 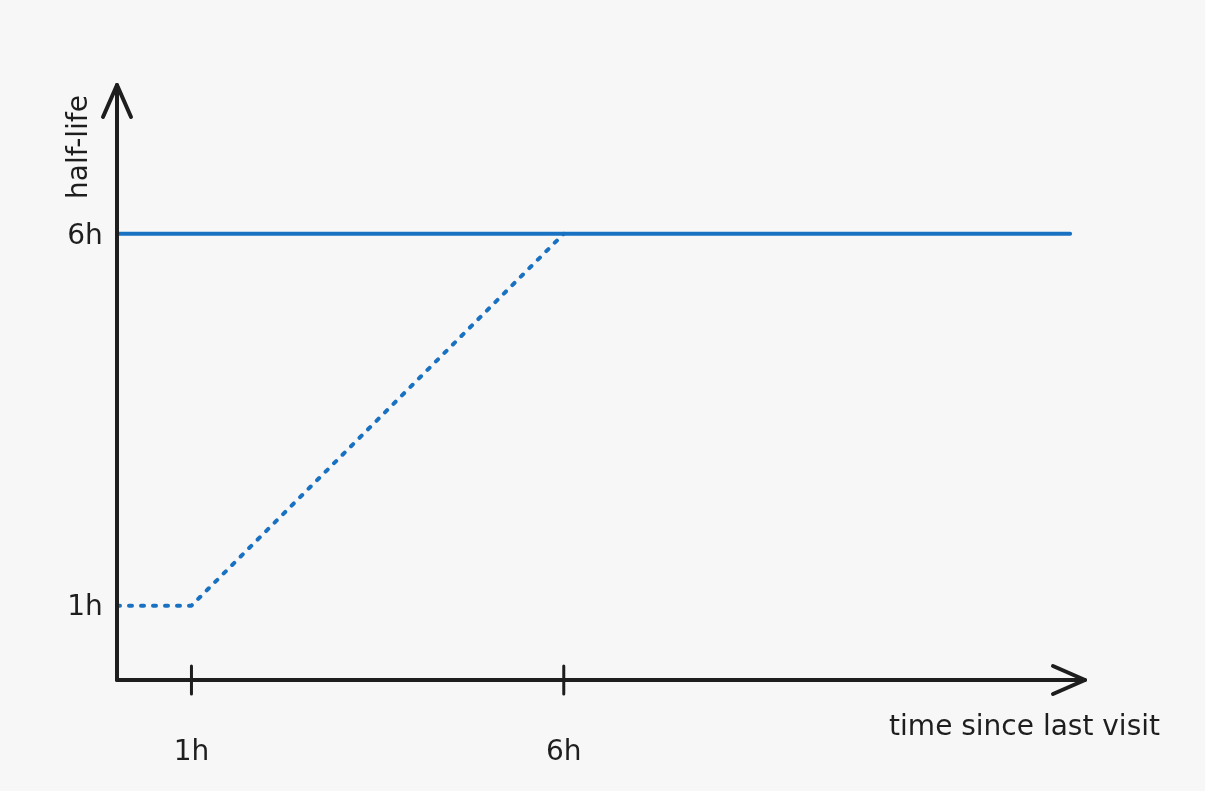 I want to click on x-axis-title: time since last visit, so click(x=1025, y=725).